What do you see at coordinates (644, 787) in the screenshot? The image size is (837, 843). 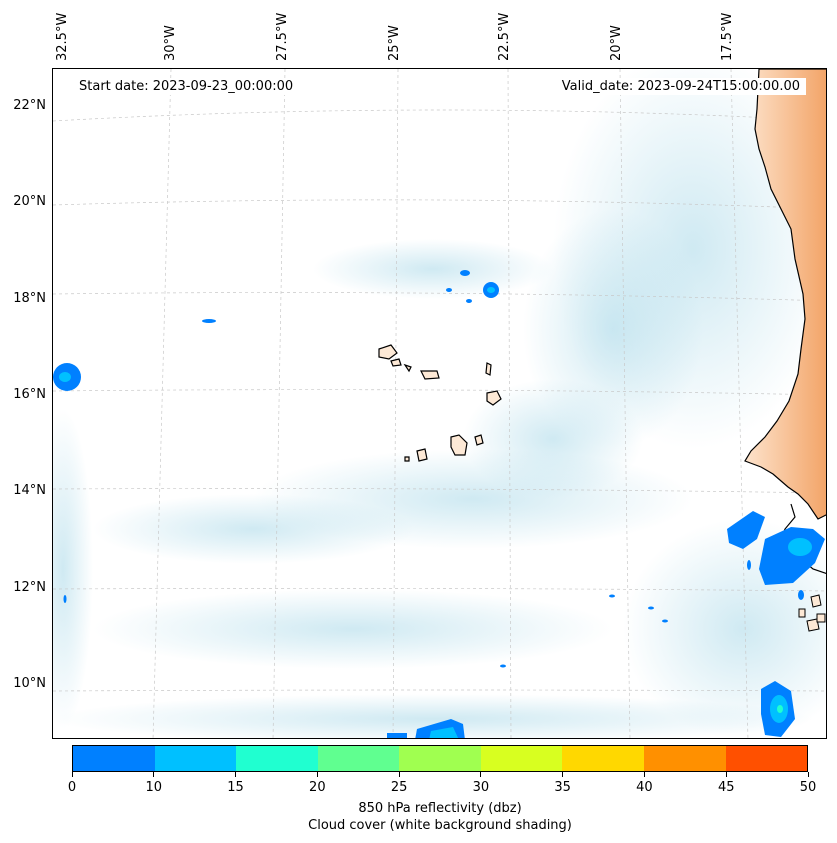 I see `colorbar-tick-label: 40` at bounding box center [644, 787].